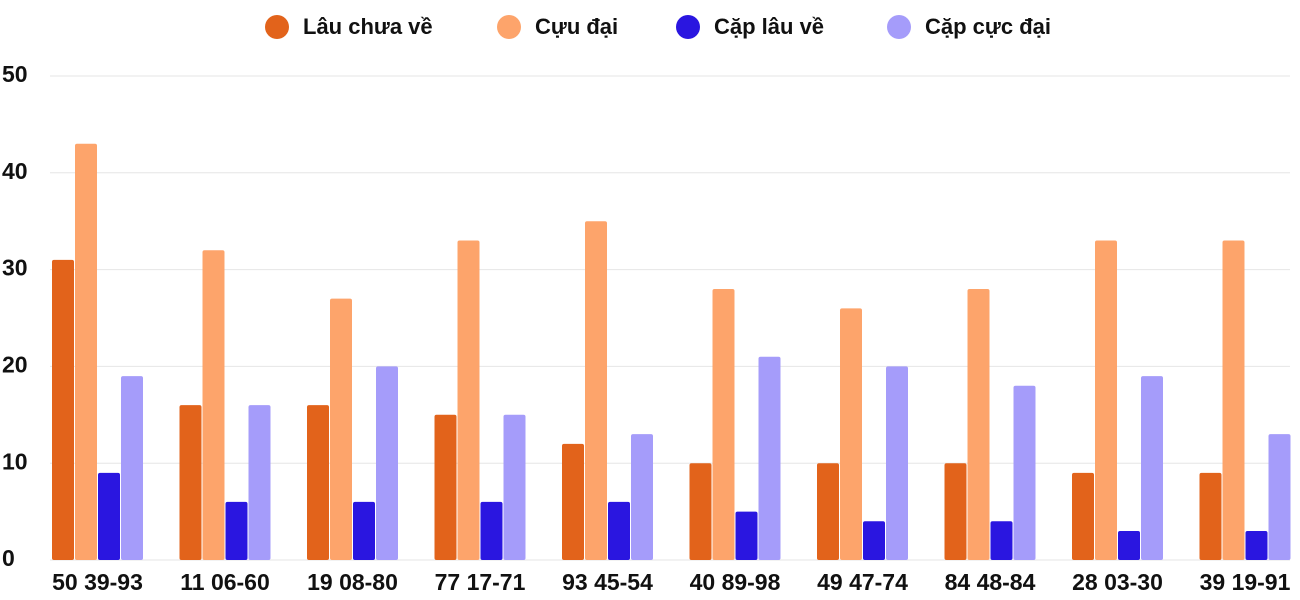  Describe the element at coordinates (15, 171) in the screenshot. I see `y-tick-label: 40` at that location.